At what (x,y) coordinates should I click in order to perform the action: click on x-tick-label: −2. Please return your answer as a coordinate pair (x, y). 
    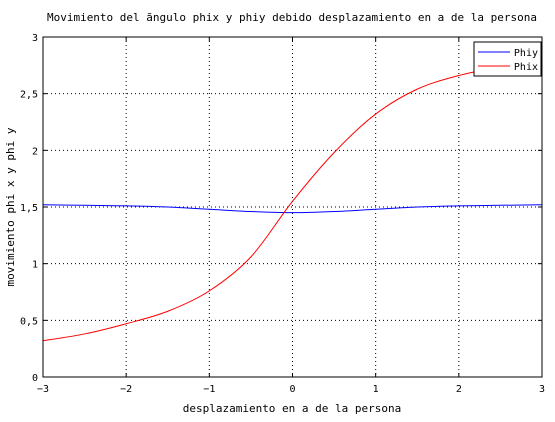
    Looking at the image, I should click on (126, 389).